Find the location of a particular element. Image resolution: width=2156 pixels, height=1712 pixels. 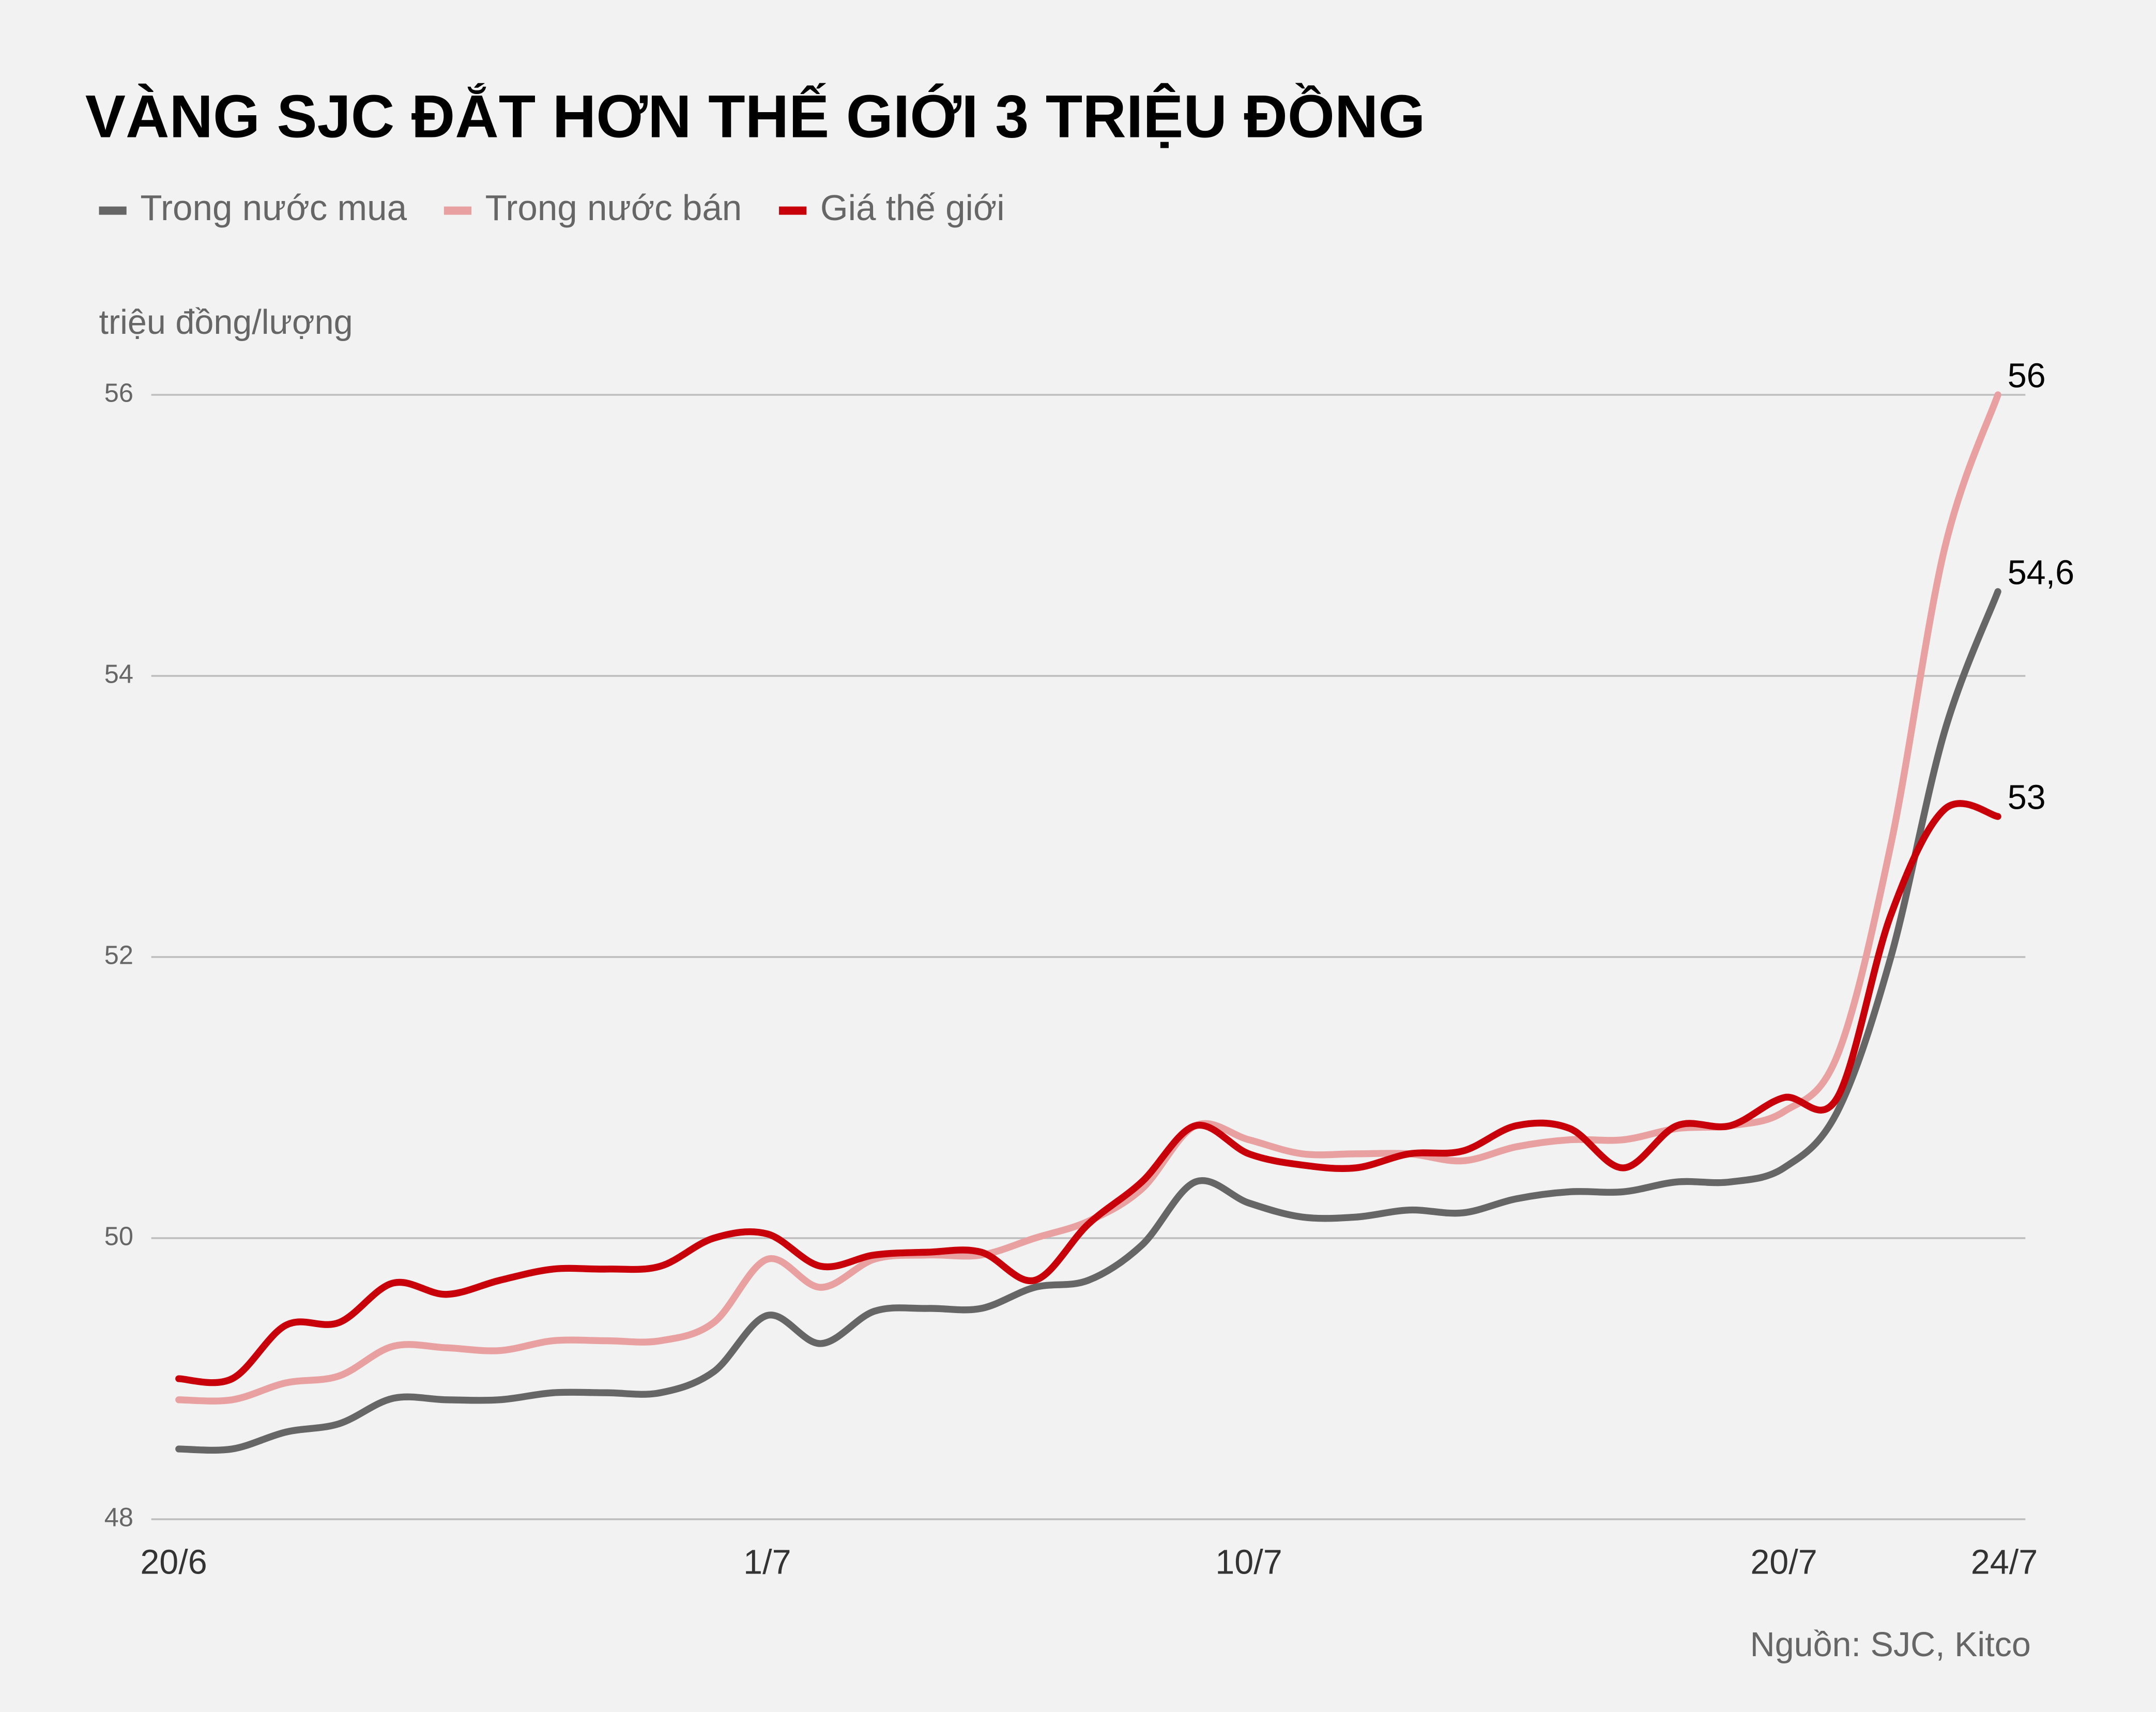

value-label: 56 is located at coordinates (2027, 376).